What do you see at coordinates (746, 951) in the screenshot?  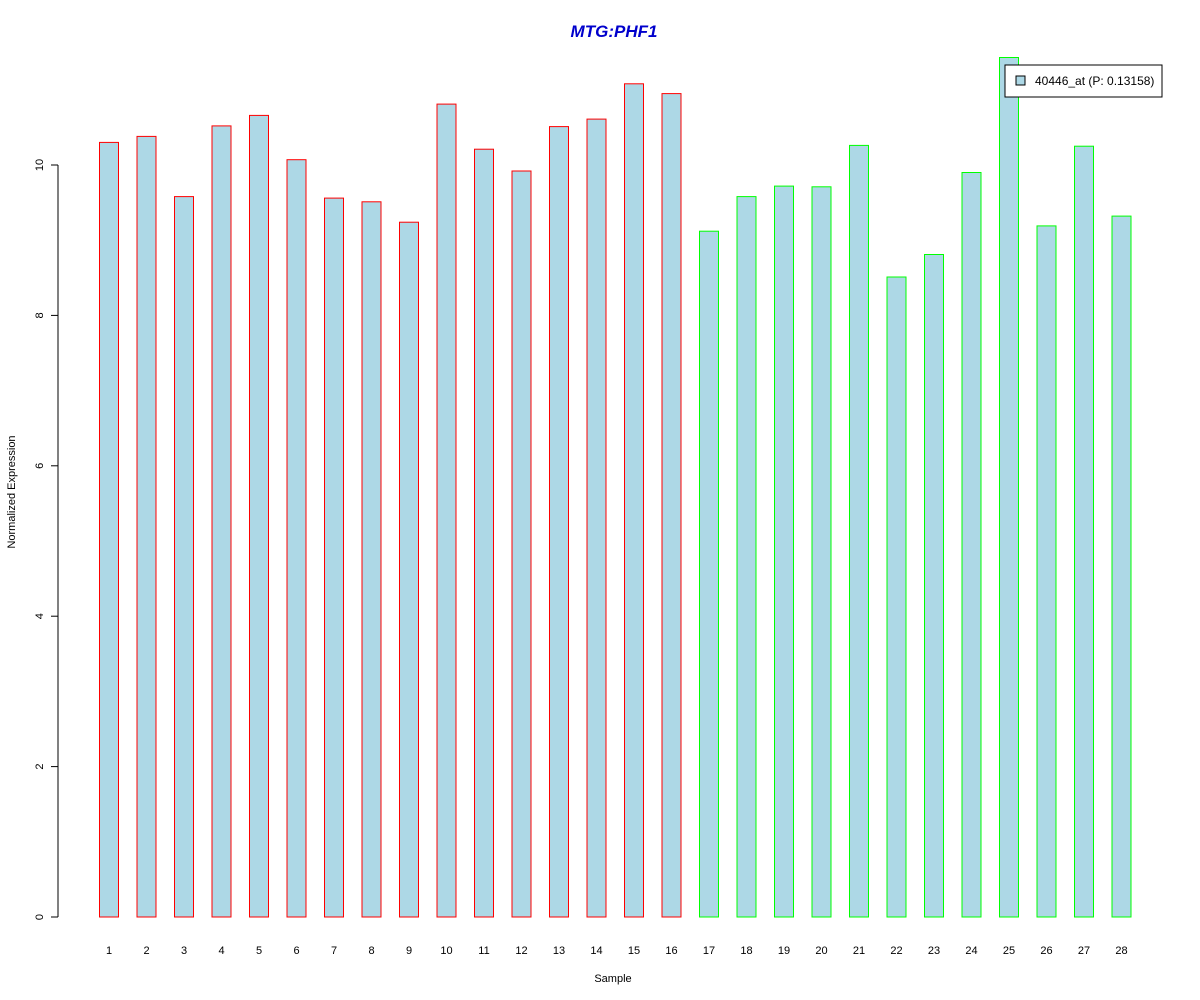 I see `x-tick-label: 18` at bounding box center [746, 951].